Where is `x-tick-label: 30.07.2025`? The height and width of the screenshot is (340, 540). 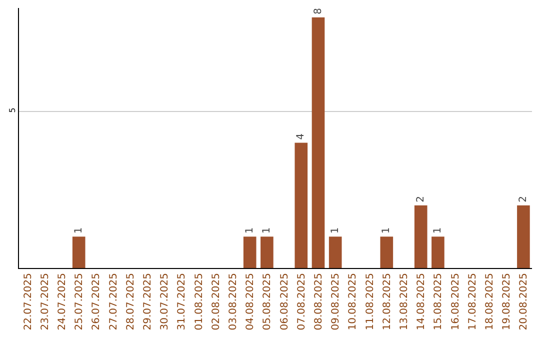
x-tick-label: 30.07.2025 is located at coordinates (165, 301).